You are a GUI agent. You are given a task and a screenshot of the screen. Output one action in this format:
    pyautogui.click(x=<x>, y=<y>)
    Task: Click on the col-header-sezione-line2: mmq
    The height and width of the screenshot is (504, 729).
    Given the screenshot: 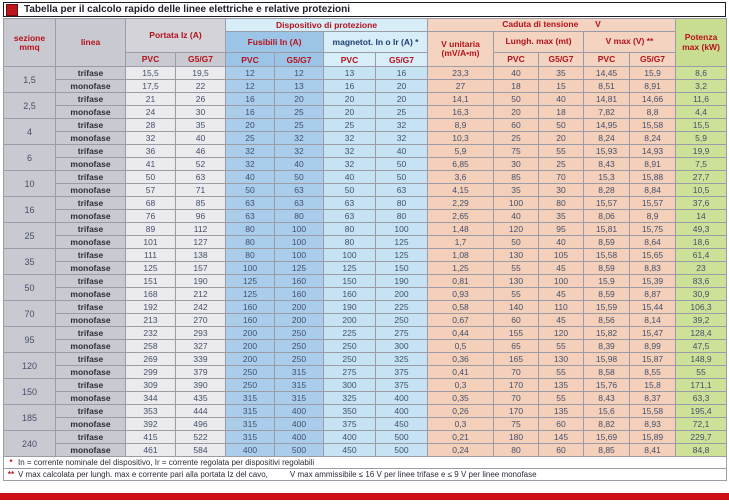 What is the action you would take?
    pyautogui.click(x=29, y=46)
    